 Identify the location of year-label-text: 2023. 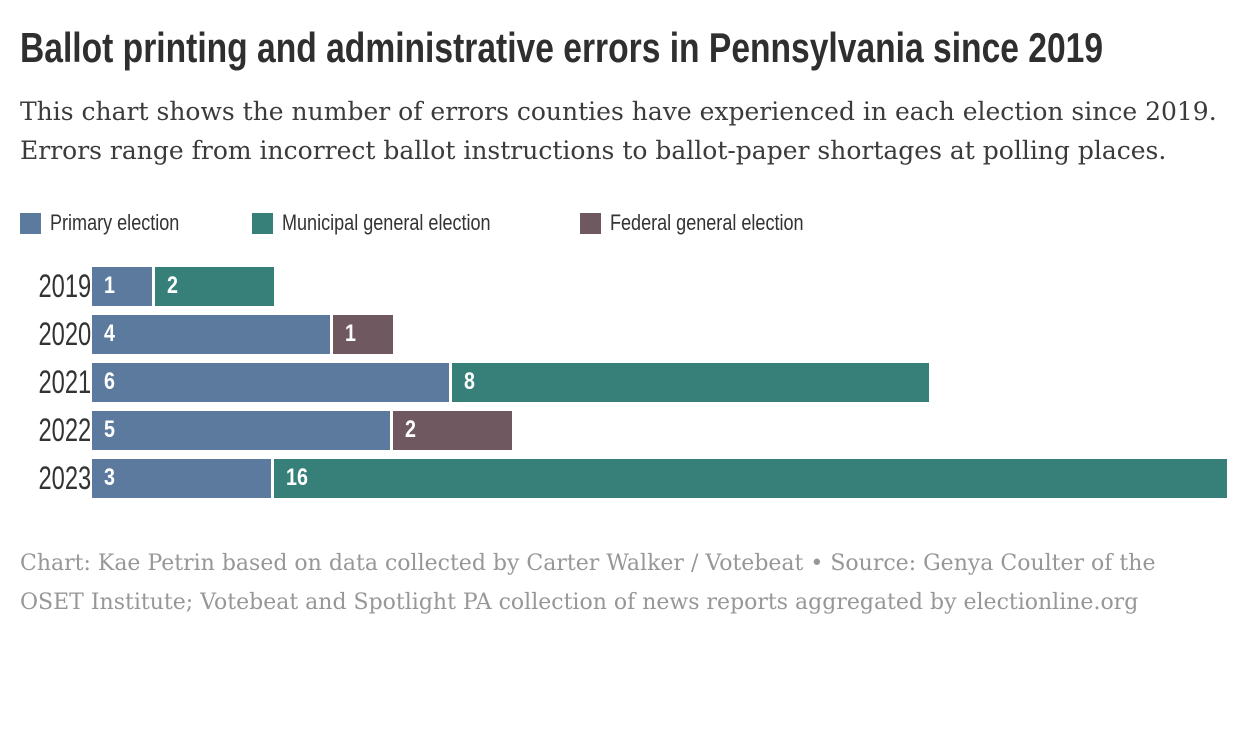
(65, 478).